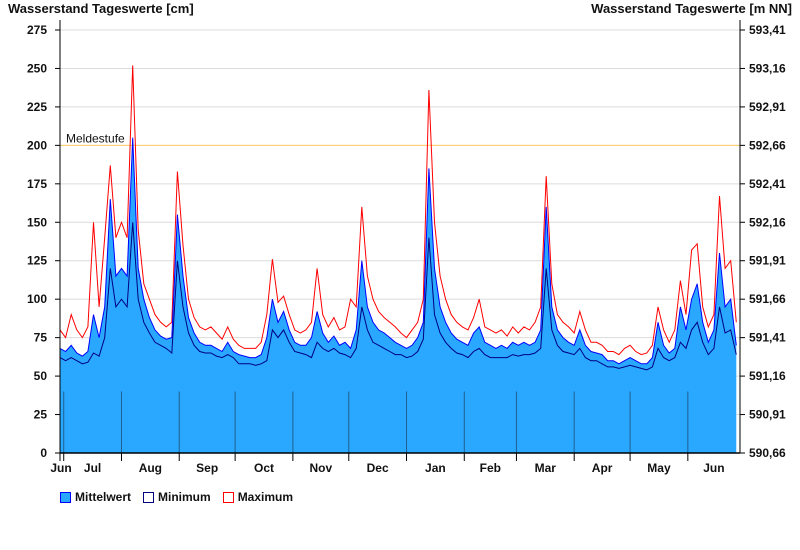 The image size is (800, 550). What do you see at coordinates (92, 468) in the screenshot?
I see `month-label: Jul` at bounding box center [92, 468].